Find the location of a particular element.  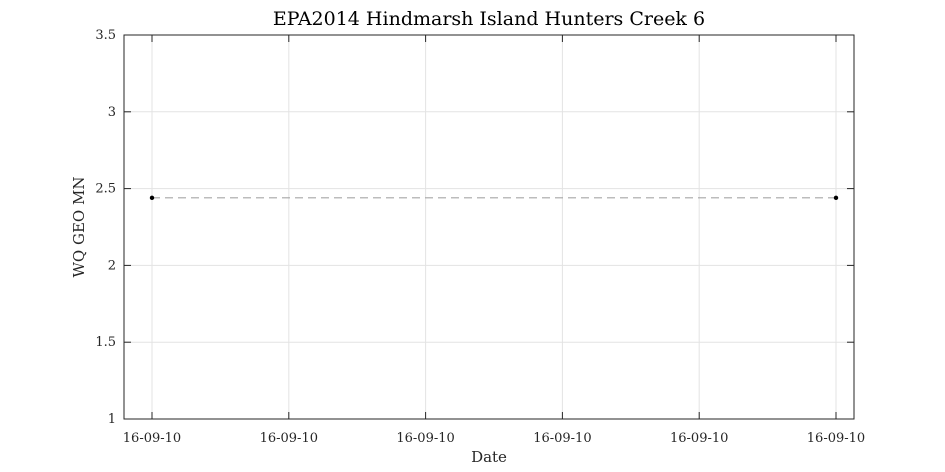

y-axis-label: WQ GEO MN is located at coordinates (79, 227).